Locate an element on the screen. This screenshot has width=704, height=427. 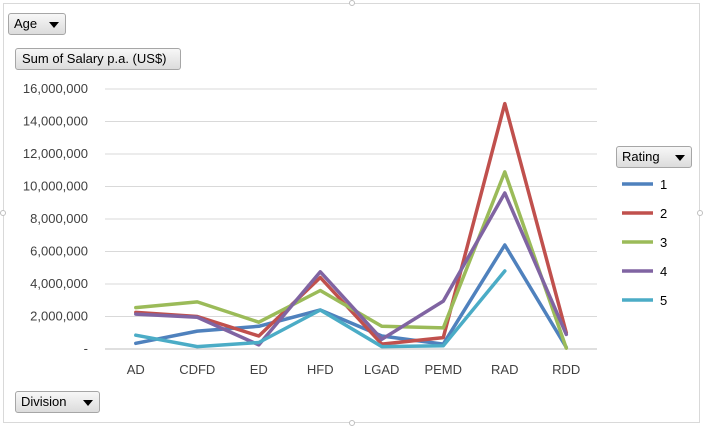
x-tick-label: ED is located at coordinates (259, 369).